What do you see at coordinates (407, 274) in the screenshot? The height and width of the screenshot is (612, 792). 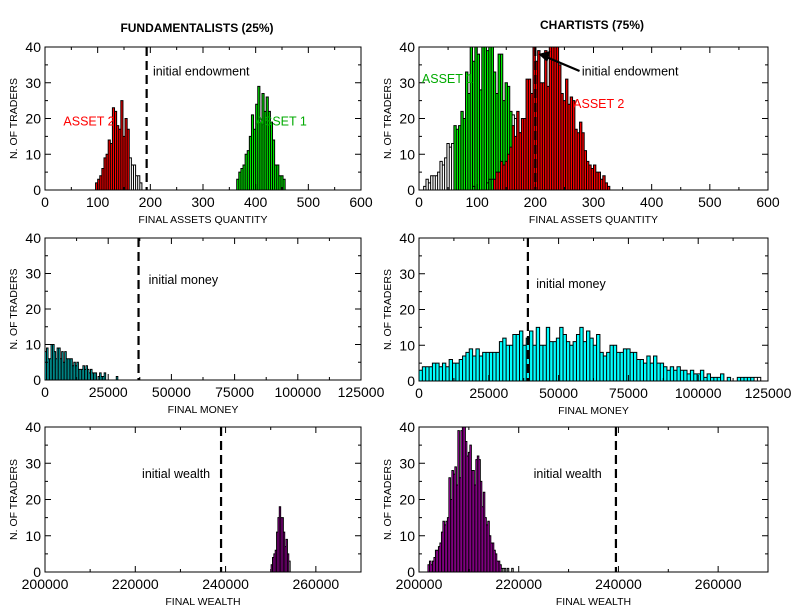 I see `ytick-label: 30` at bounding box center [407, 274].